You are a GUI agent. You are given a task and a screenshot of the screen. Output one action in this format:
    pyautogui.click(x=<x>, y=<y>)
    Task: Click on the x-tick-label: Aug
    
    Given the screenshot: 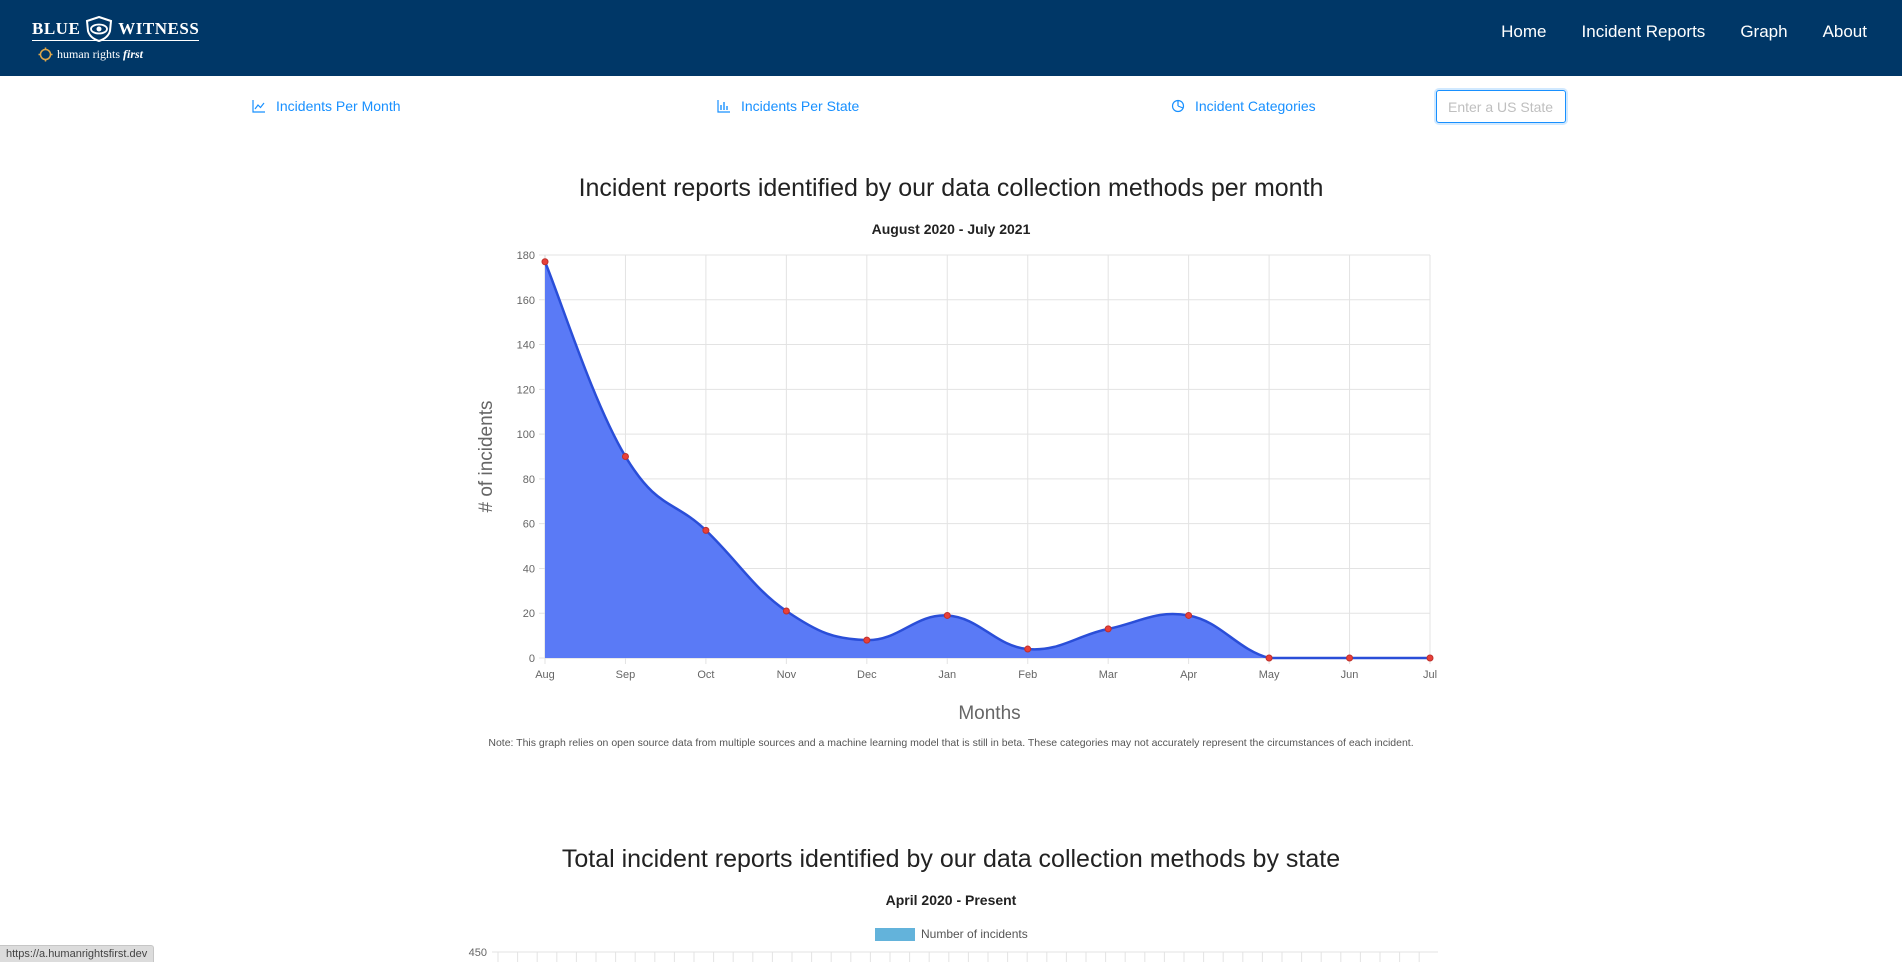 What is the action you would take?
    pyautogui.click(x=545, y=675)
    